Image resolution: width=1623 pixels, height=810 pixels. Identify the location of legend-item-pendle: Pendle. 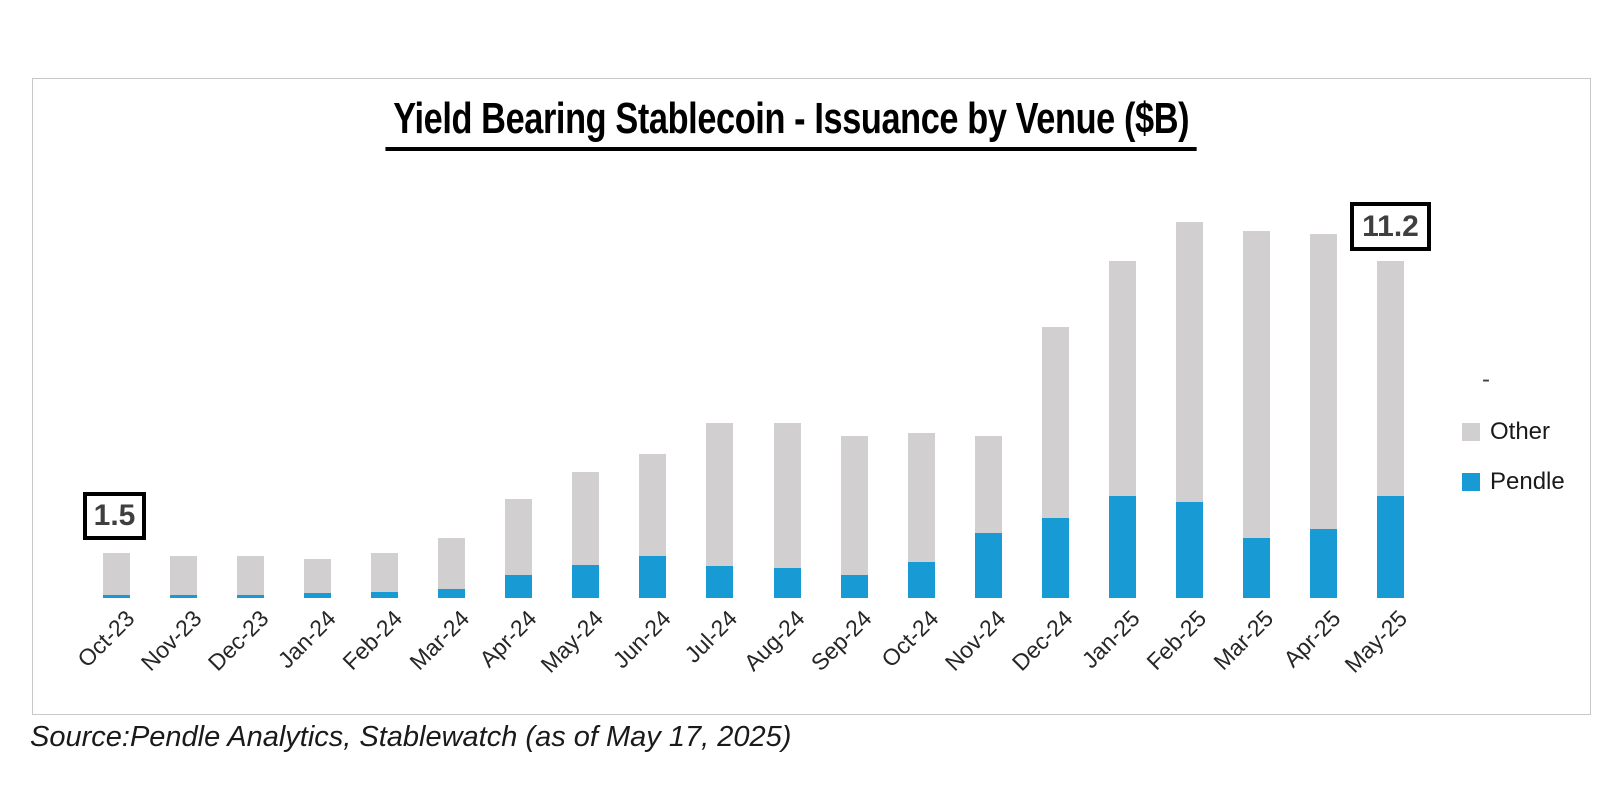
(1513, 482).